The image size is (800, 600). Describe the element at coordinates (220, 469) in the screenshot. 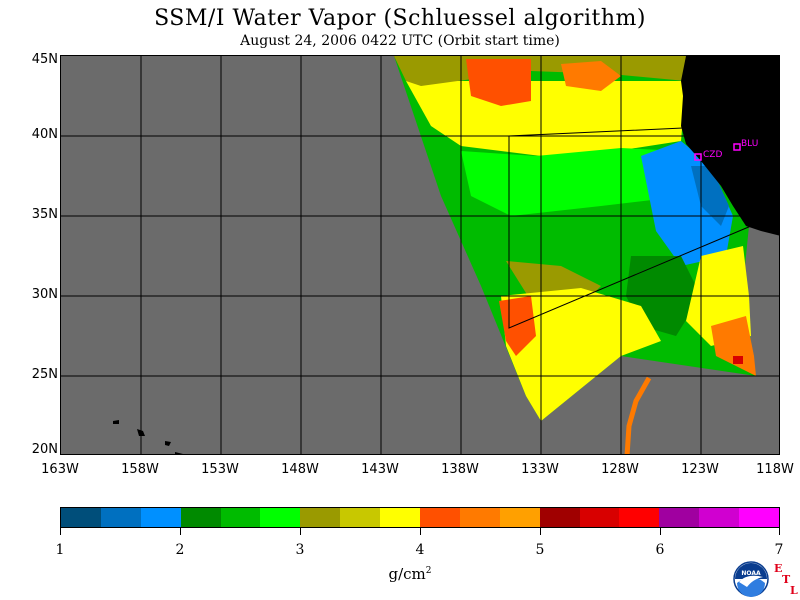

I see `lon-label: 153W` at that location.